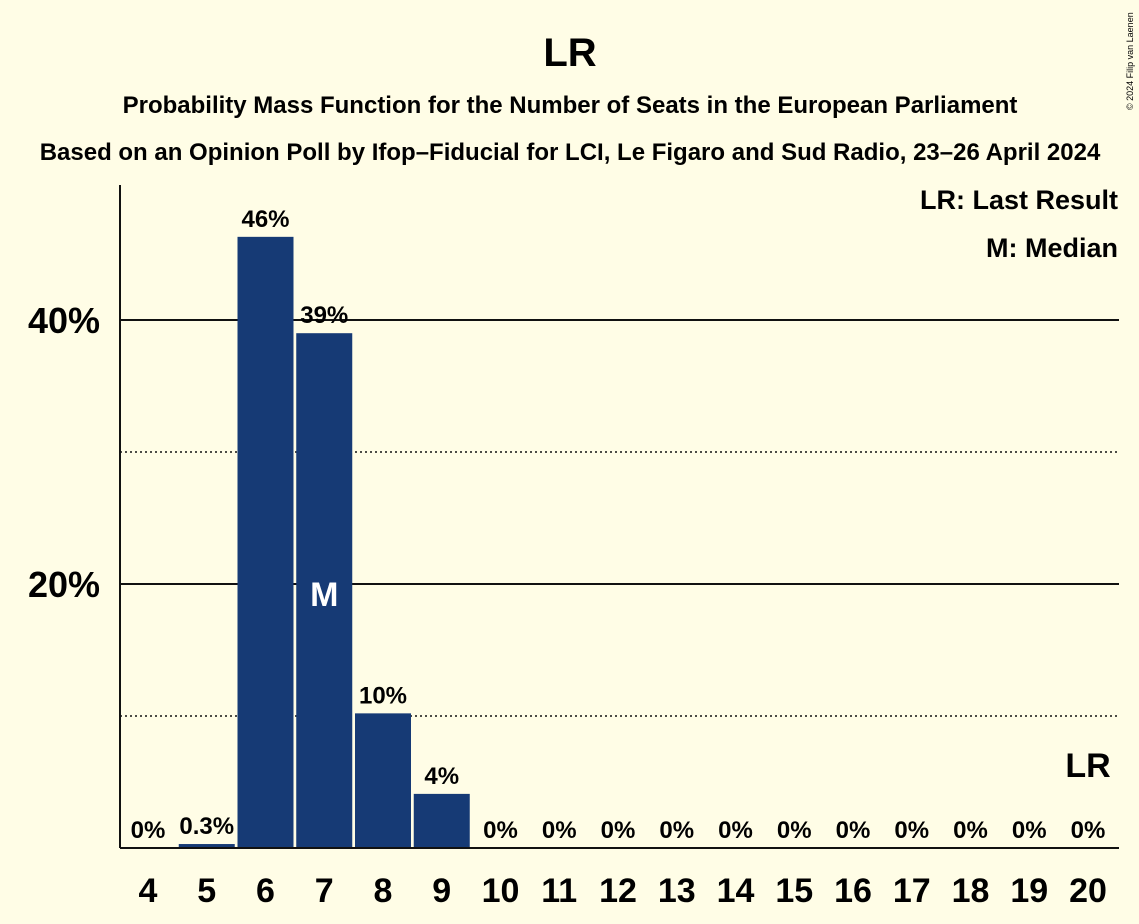 The width and height of the screenshot is (1139, 924). I want to click on data-label-seat-16: 0%, so click(853, 830).